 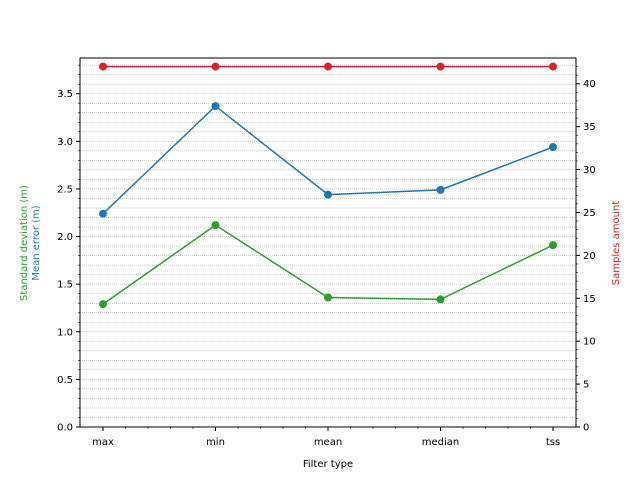 I want to click on right-tick-label: 5, so click(x=586, y=385).